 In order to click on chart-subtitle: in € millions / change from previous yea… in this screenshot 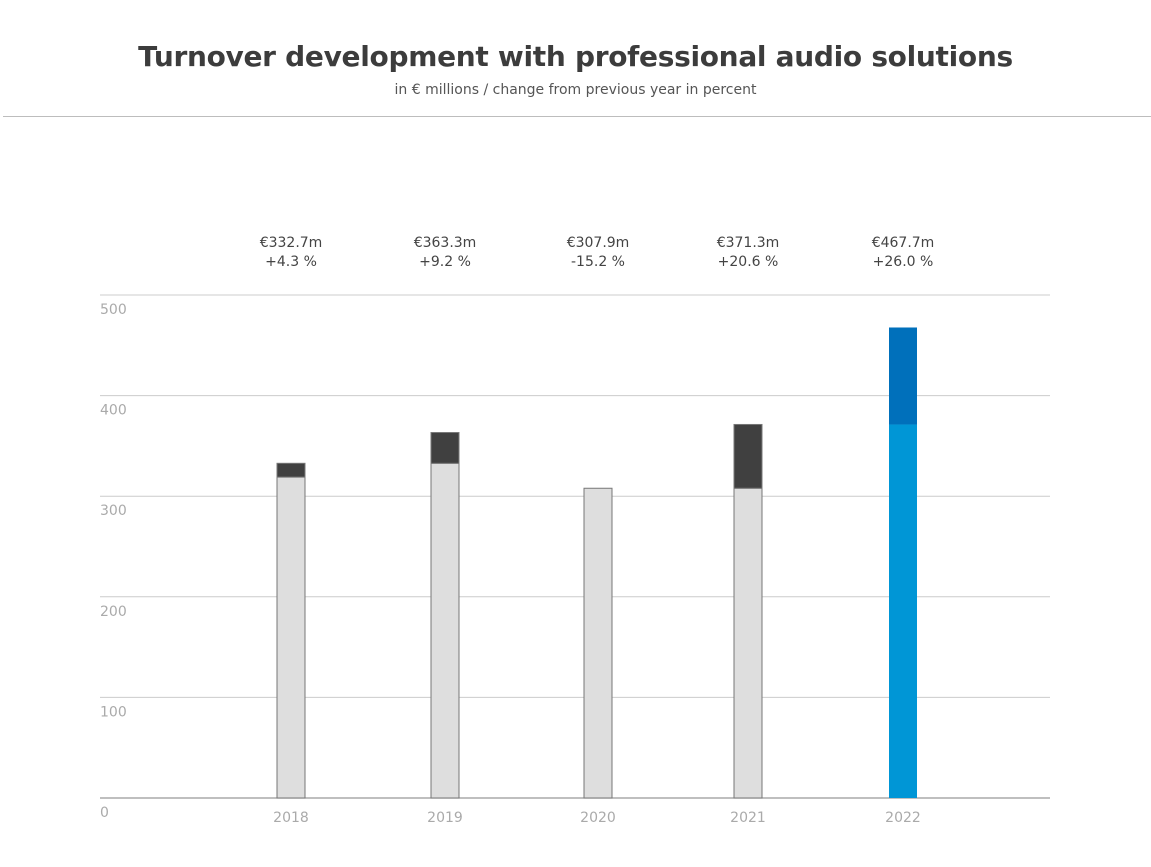, I will do `click(575, 90)`.